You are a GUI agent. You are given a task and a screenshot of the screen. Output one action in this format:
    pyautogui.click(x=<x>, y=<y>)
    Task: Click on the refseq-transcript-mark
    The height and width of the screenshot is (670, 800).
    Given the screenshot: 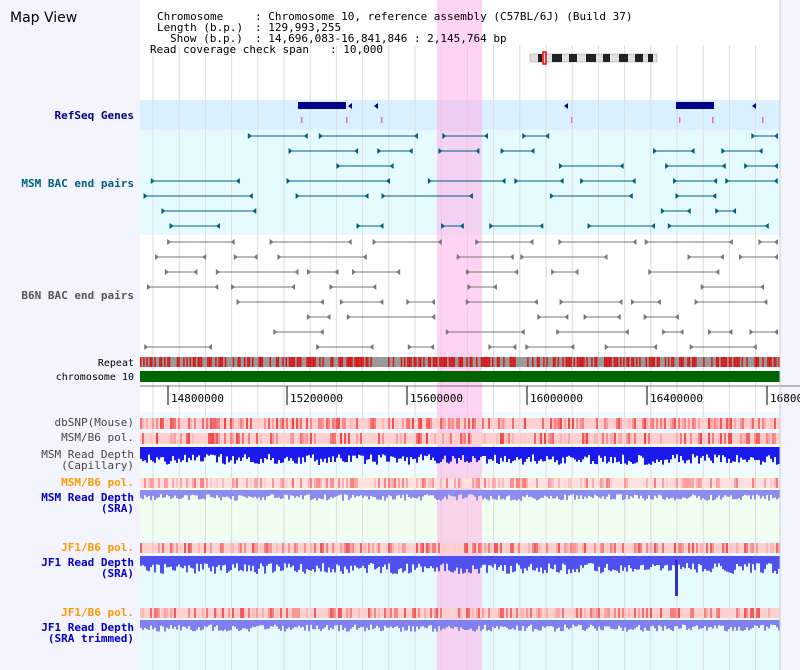 What is the action you would take?
    pyautogui.click(x=572, y=120)
    